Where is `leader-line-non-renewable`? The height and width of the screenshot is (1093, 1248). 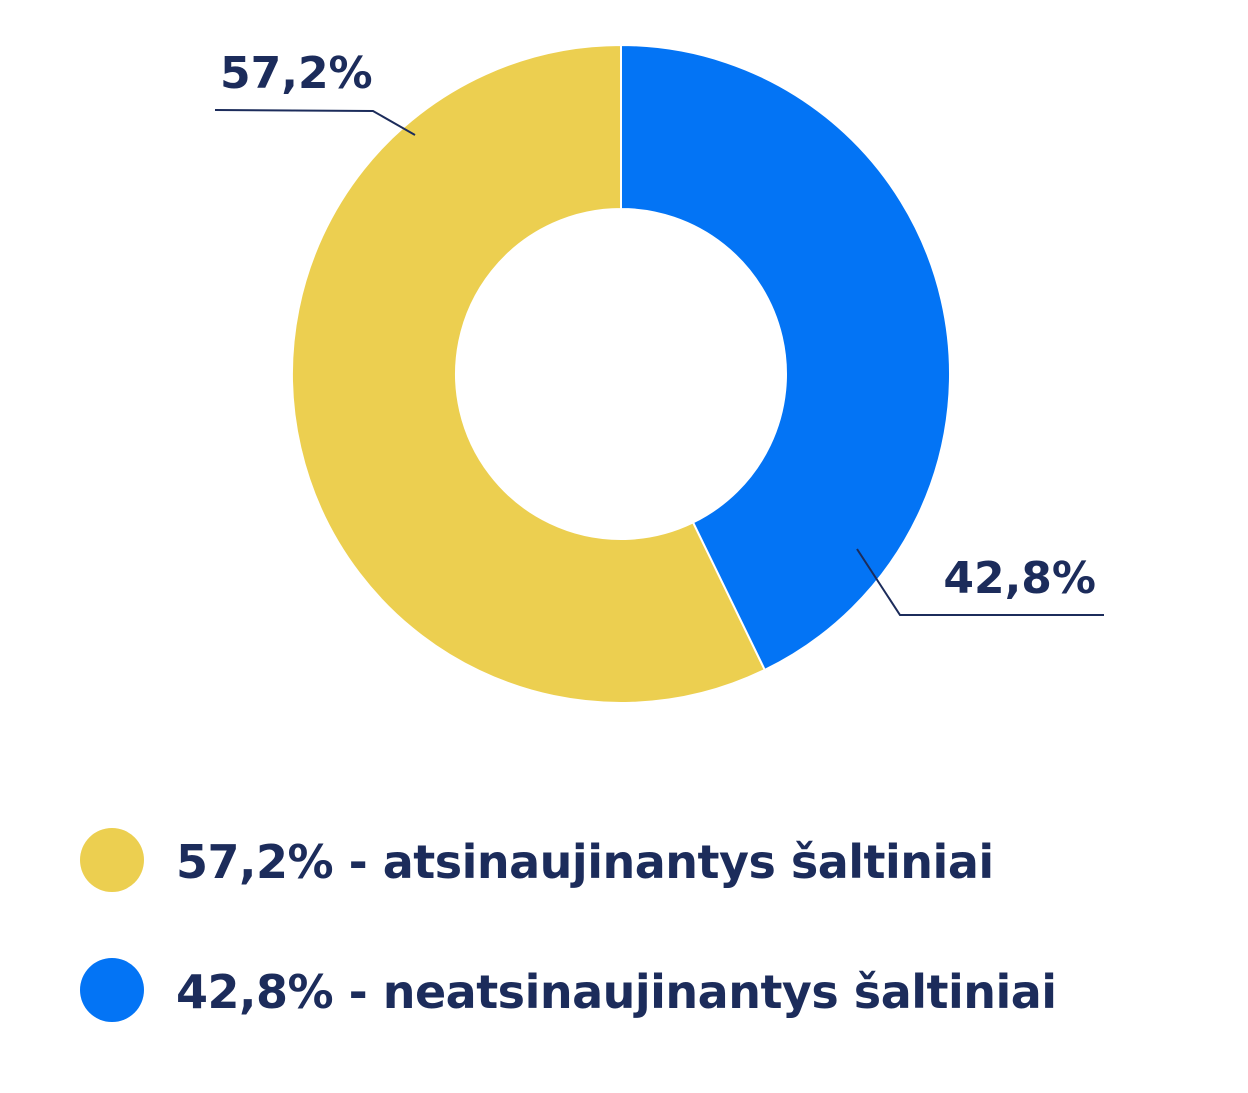
leader-line-non-renewable is located at coordinates (980, 582).